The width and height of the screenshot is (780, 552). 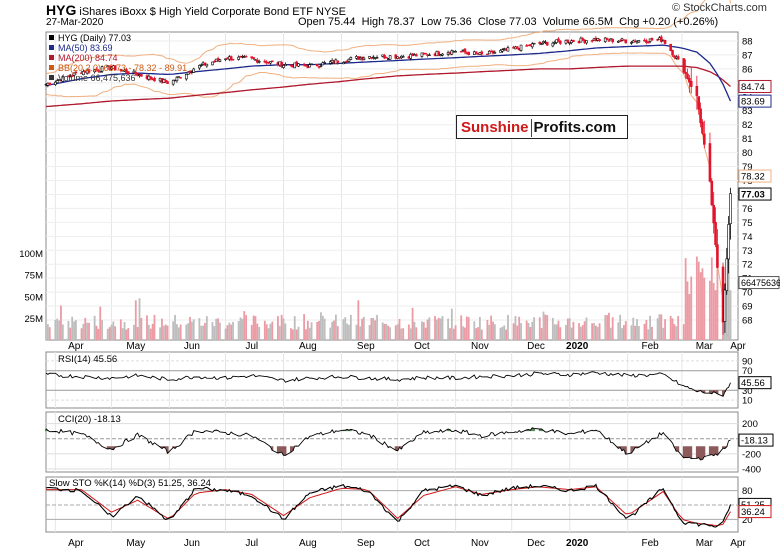 I want to click on high-value: High 78.37, so click(x=388, y=22).